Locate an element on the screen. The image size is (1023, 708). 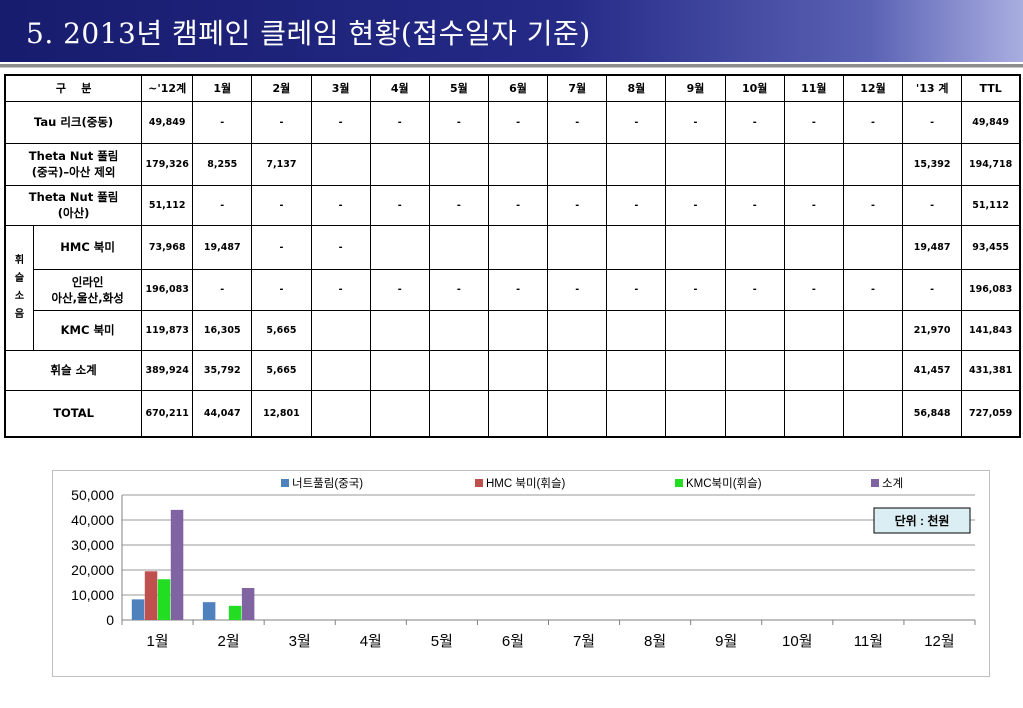
header-cell: '13 계 is located at coordinates (932, 88).